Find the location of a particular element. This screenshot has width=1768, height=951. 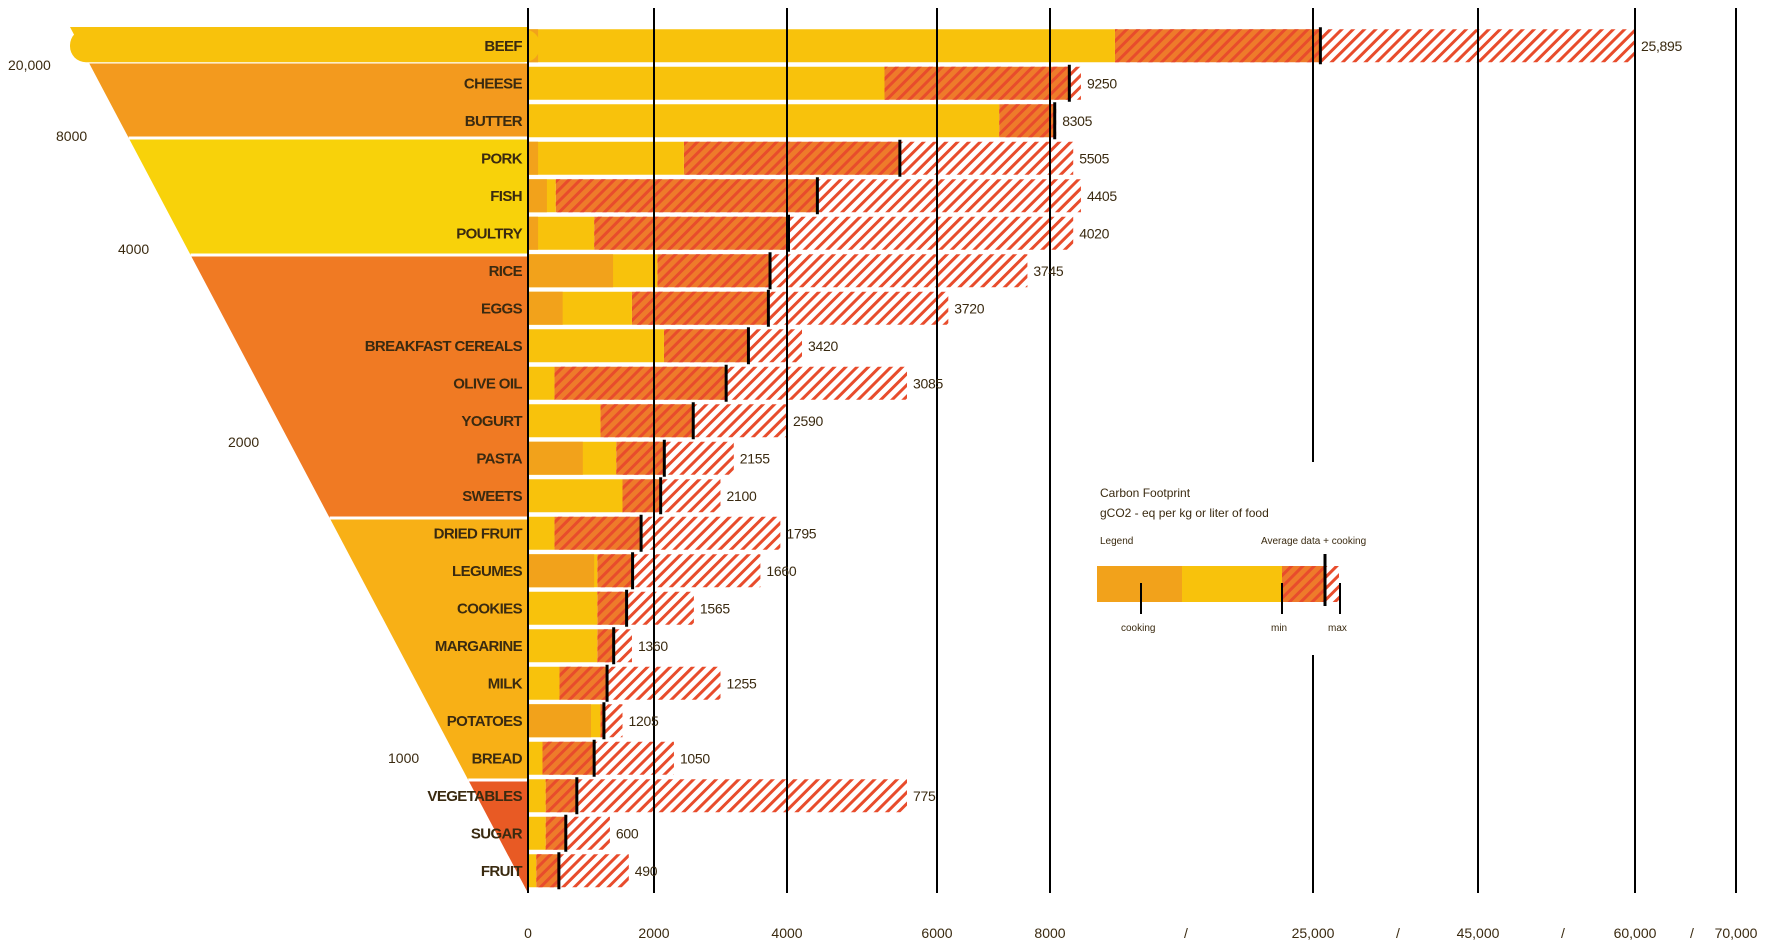

value-label: 490 is located at coordinates (646, 871).